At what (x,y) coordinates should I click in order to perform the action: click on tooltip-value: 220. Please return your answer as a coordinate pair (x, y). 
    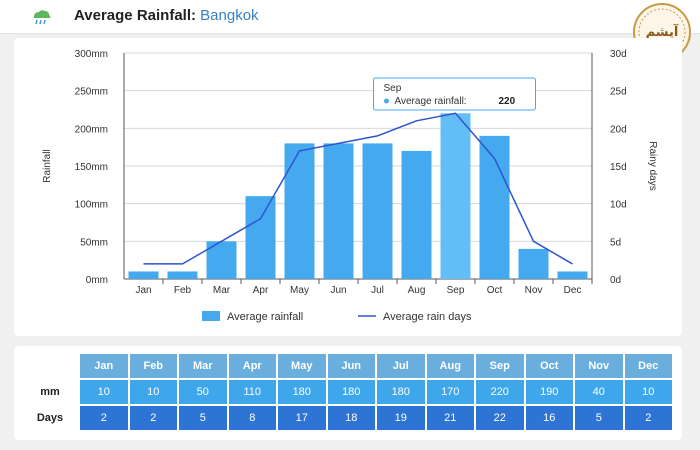
    Looking at the image, I should click on (507, 101).